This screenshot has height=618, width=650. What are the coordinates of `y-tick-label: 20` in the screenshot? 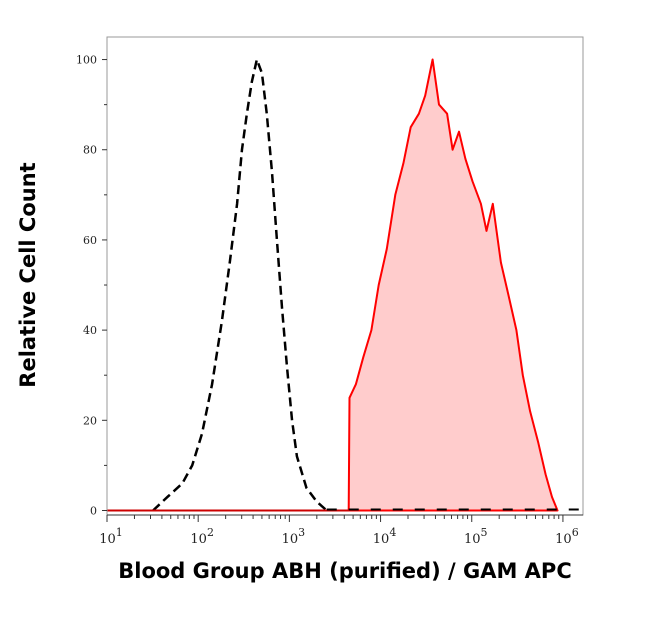 It's located at (90, 420).